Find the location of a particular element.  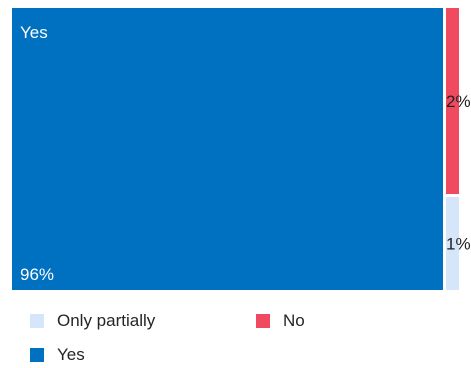

tile-label-yes: Yes is located at coordinates (34, 32).